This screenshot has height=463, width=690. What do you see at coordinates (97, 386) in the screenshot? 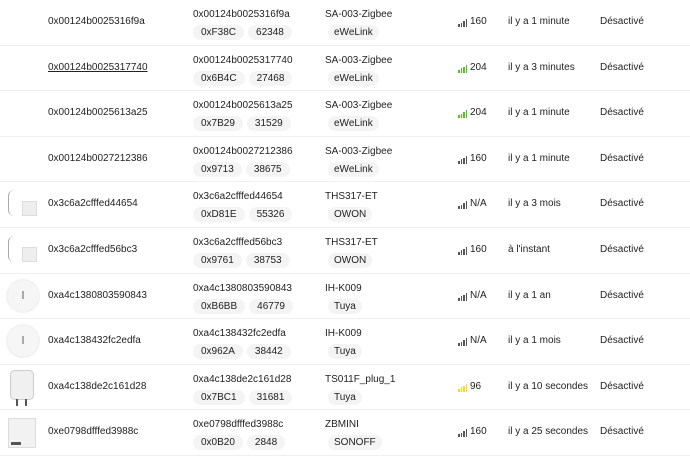
I see `device-name-link: 0xa4c138de2c161d28` at bounding box center [97, 386].